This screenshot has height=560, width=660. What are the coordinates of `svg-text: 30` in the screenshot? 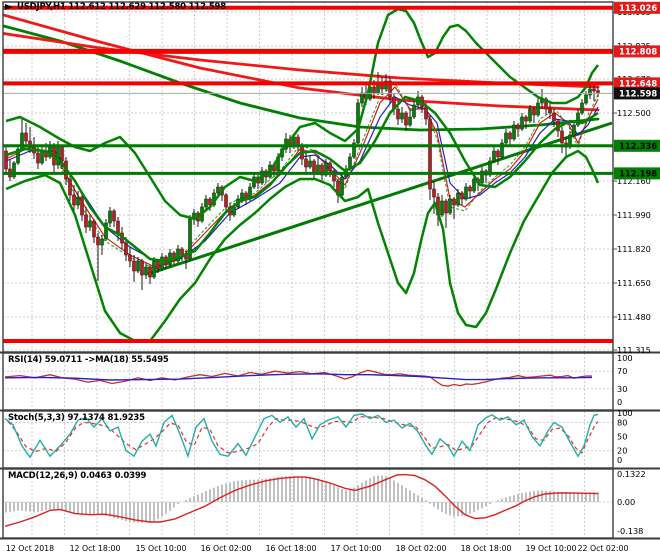 It's located at (622, 389).